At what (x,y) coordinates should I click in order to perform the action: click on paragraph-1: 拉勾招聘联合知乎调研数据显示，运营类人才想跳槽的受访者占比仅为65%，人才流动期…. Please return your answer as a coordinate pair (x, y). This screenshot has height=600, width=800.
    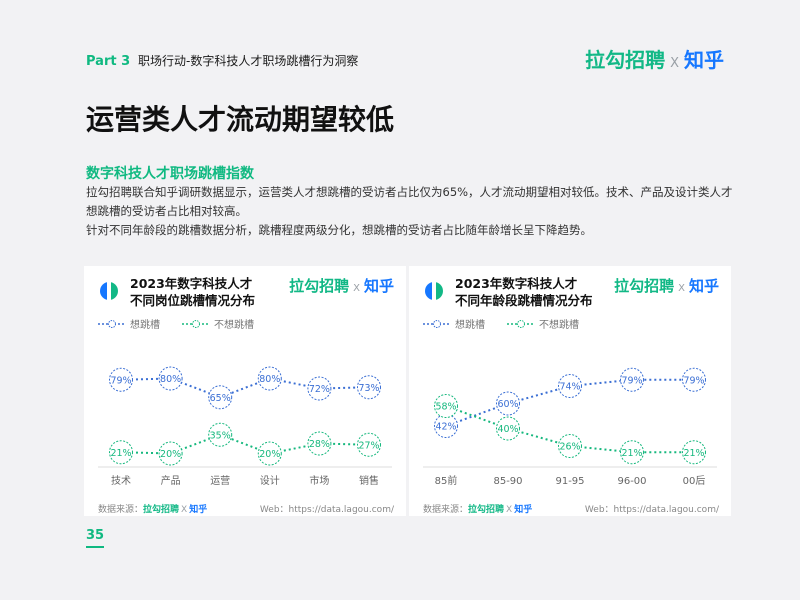
    Looking at the image, I should click on (409, 201).